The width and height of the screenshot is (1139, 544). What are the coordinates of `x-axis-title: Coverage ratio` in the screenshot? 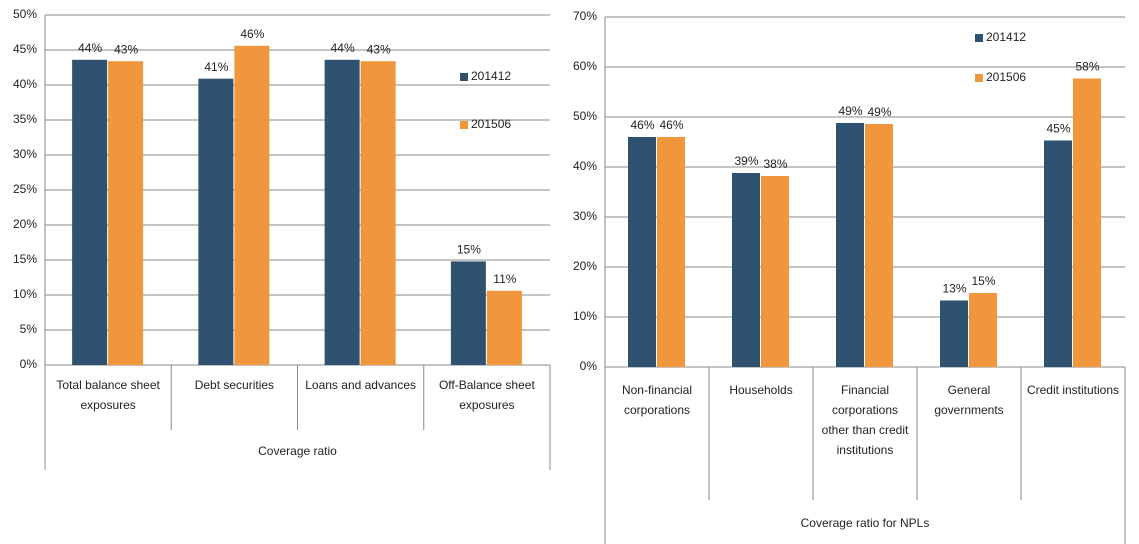 It's located at (297, 451).